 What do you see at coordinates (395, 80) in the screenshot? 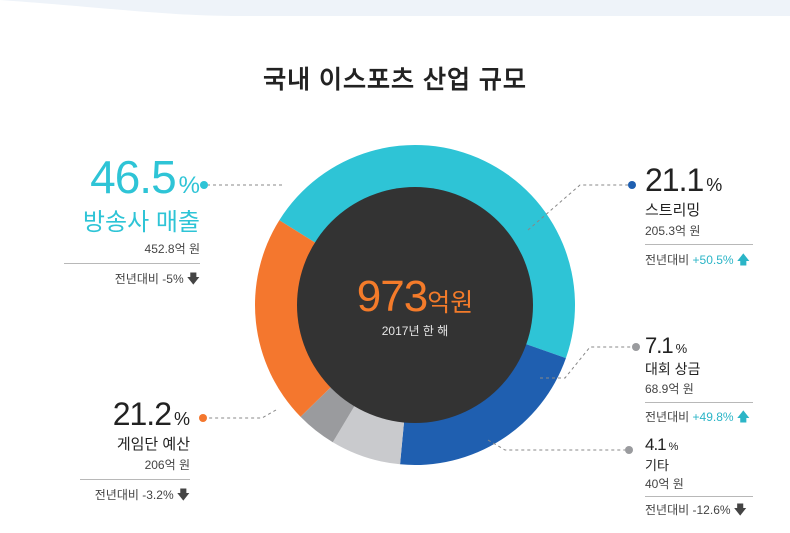
I see `chart-title: 국내 이스포츠 산업 규모` at bounding box center [395, 80].